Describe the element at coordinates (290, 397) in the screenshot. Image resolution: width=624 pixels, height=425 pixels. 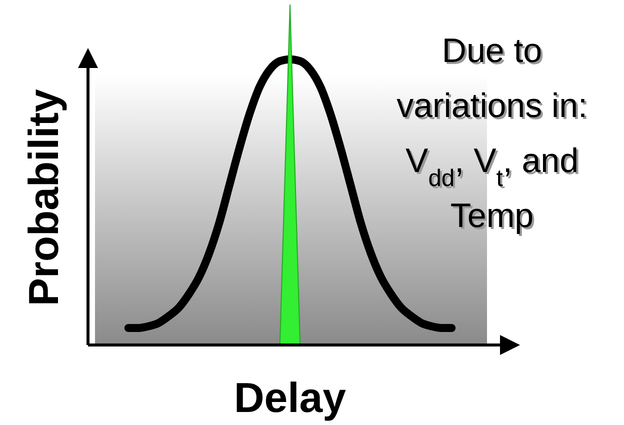
I see `x-axis-title: Delay` at that location.